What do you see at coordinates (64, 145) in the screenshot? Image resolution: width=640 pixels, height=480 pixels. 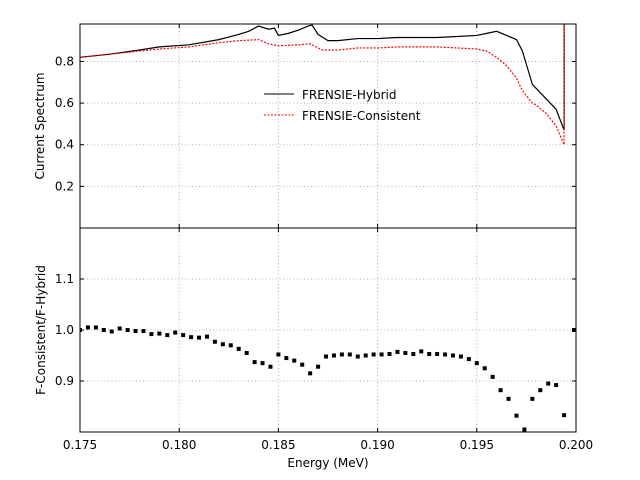 I see `y-tick-label: 0.4` at bounding box center [64, 145].